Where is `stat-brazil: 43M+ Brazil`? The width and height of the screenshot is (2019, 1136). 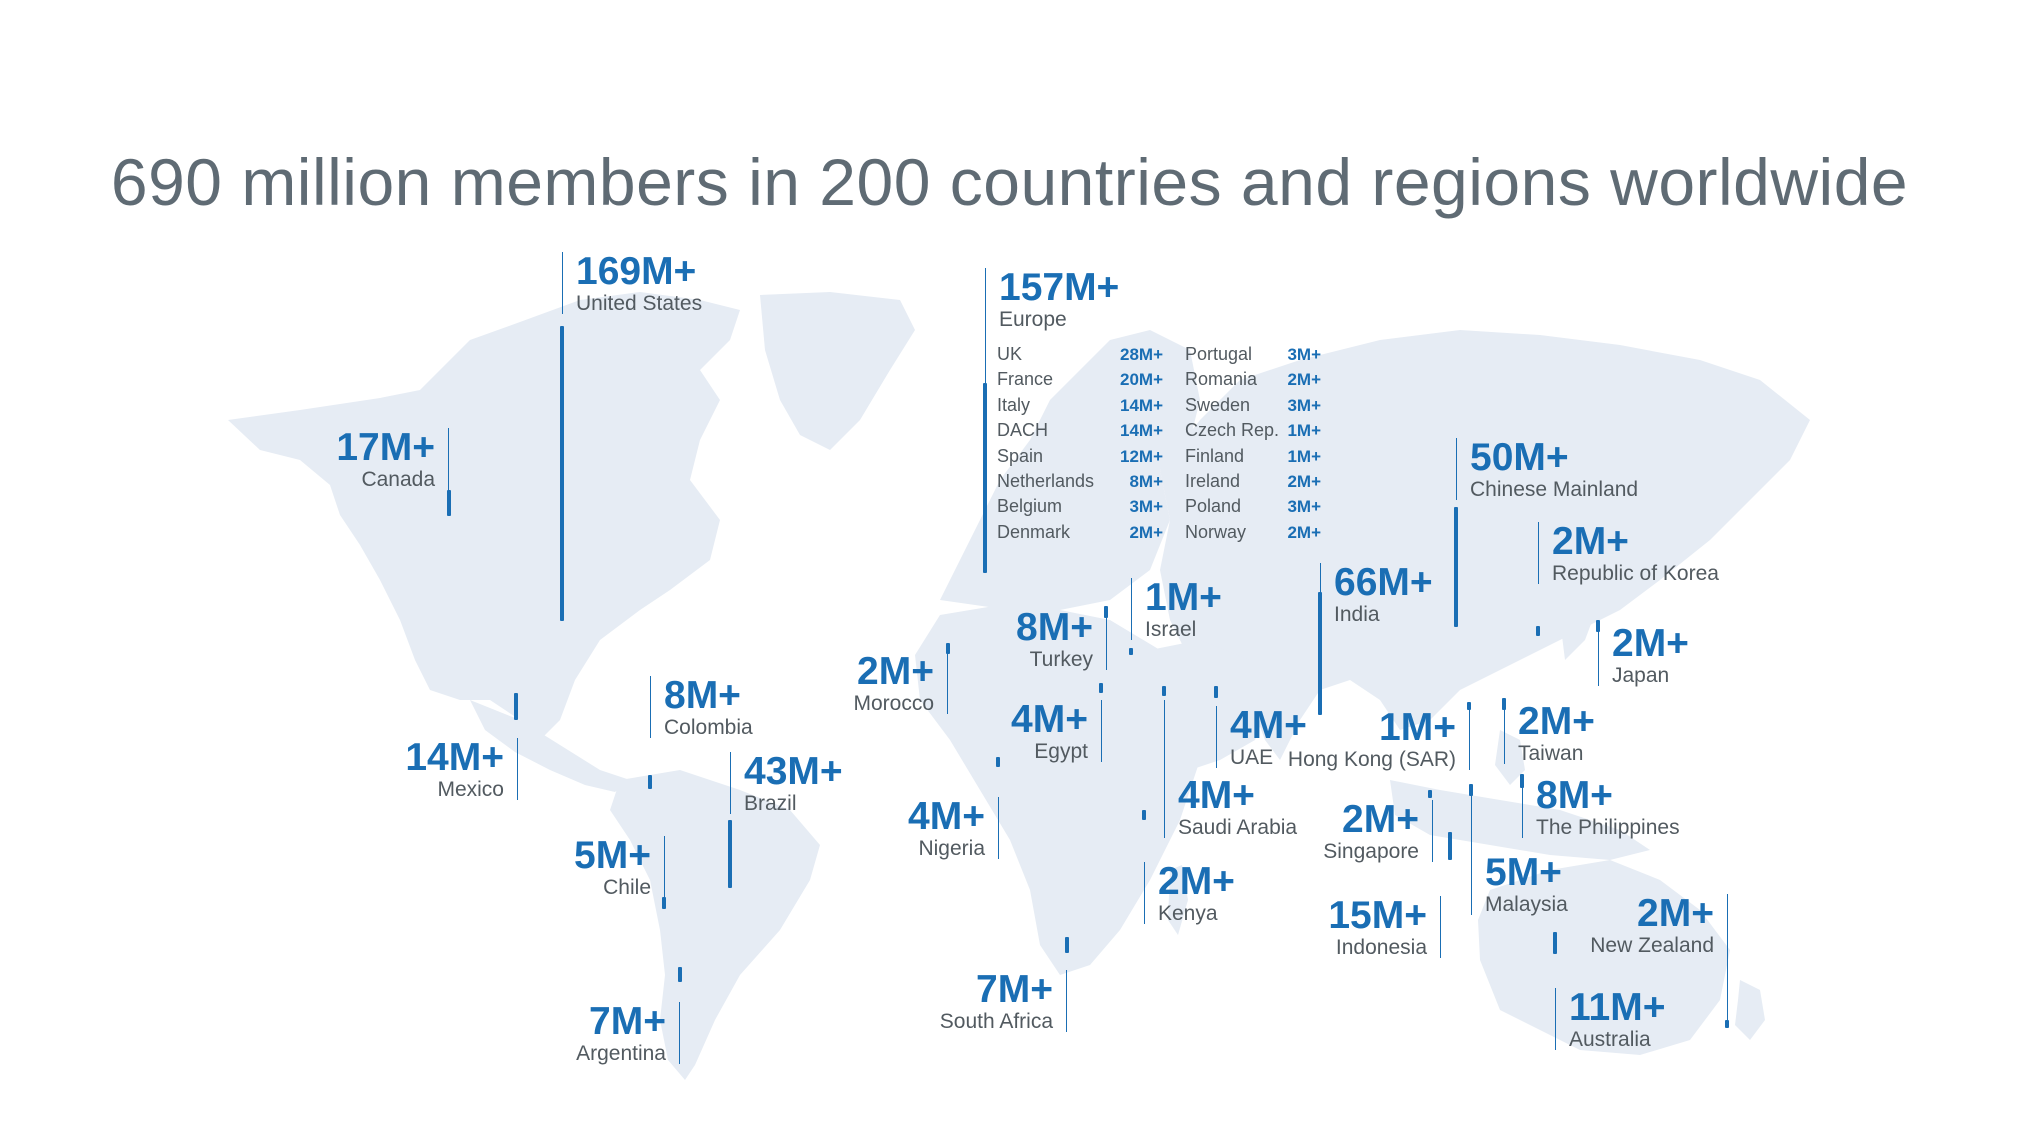 stat-brazil: 43M+ Brazil is located at coordinates (786, 783).